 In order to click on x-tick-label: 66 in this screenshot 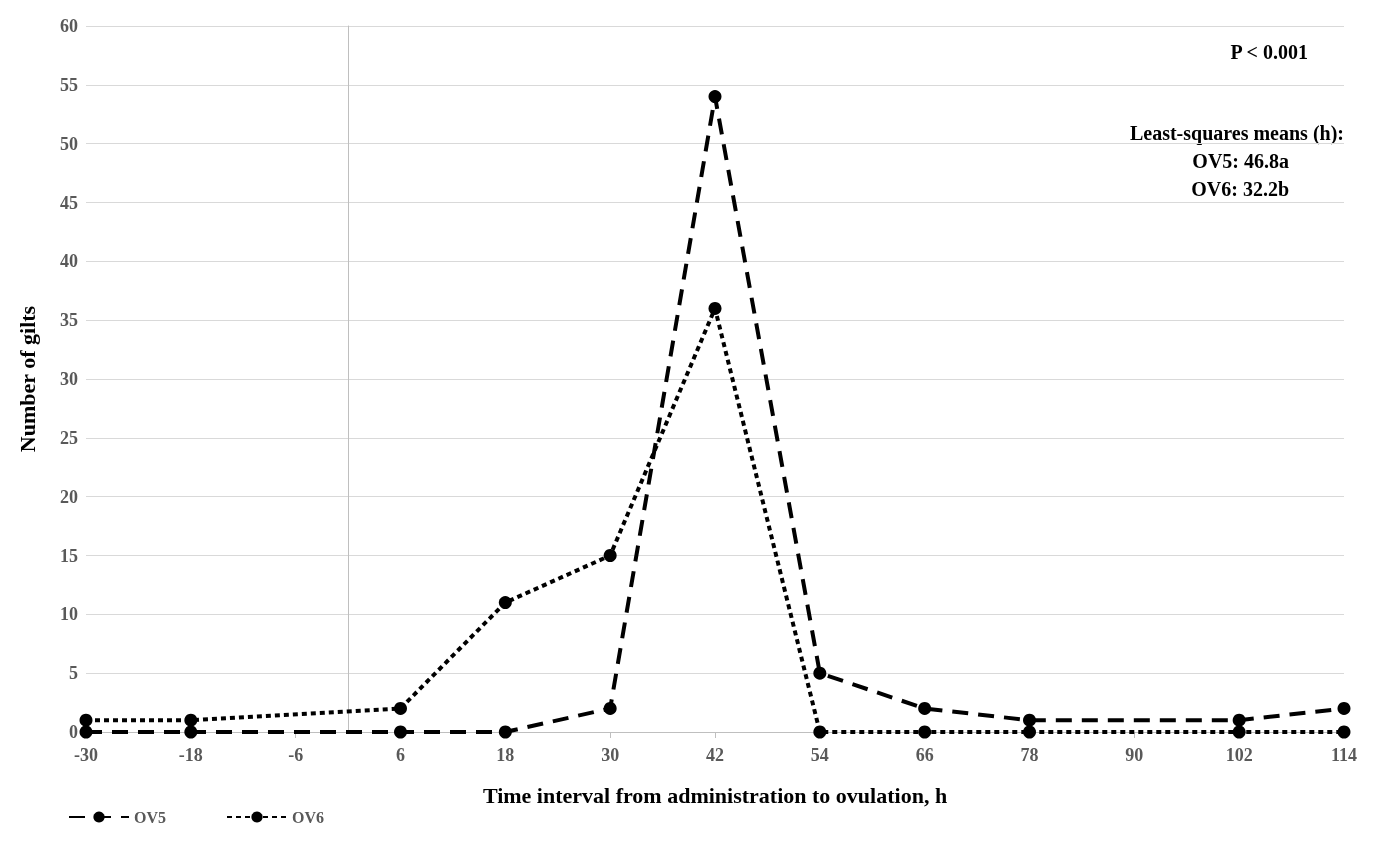, I will do `click(924, 755)`.